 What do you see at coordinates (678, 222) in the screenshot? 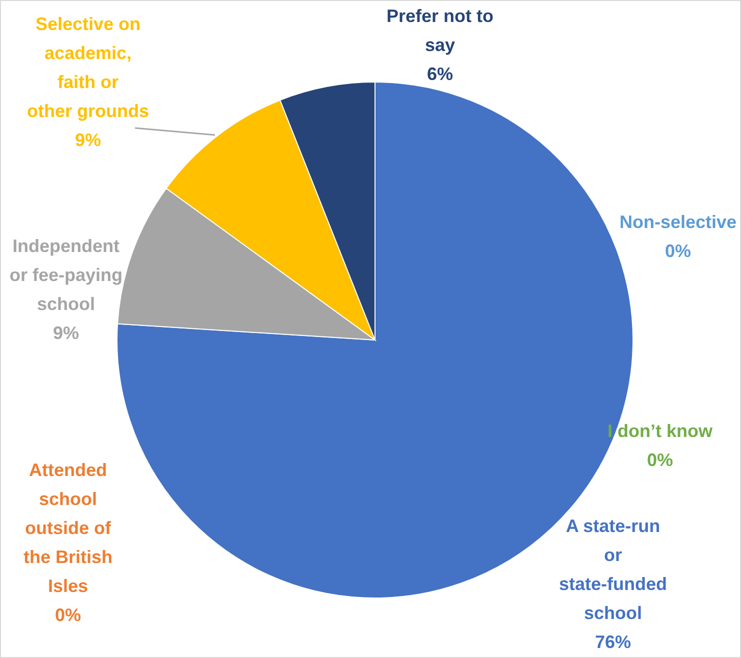
I see `category-label: Non-selective` at bounding box center [678, 222].